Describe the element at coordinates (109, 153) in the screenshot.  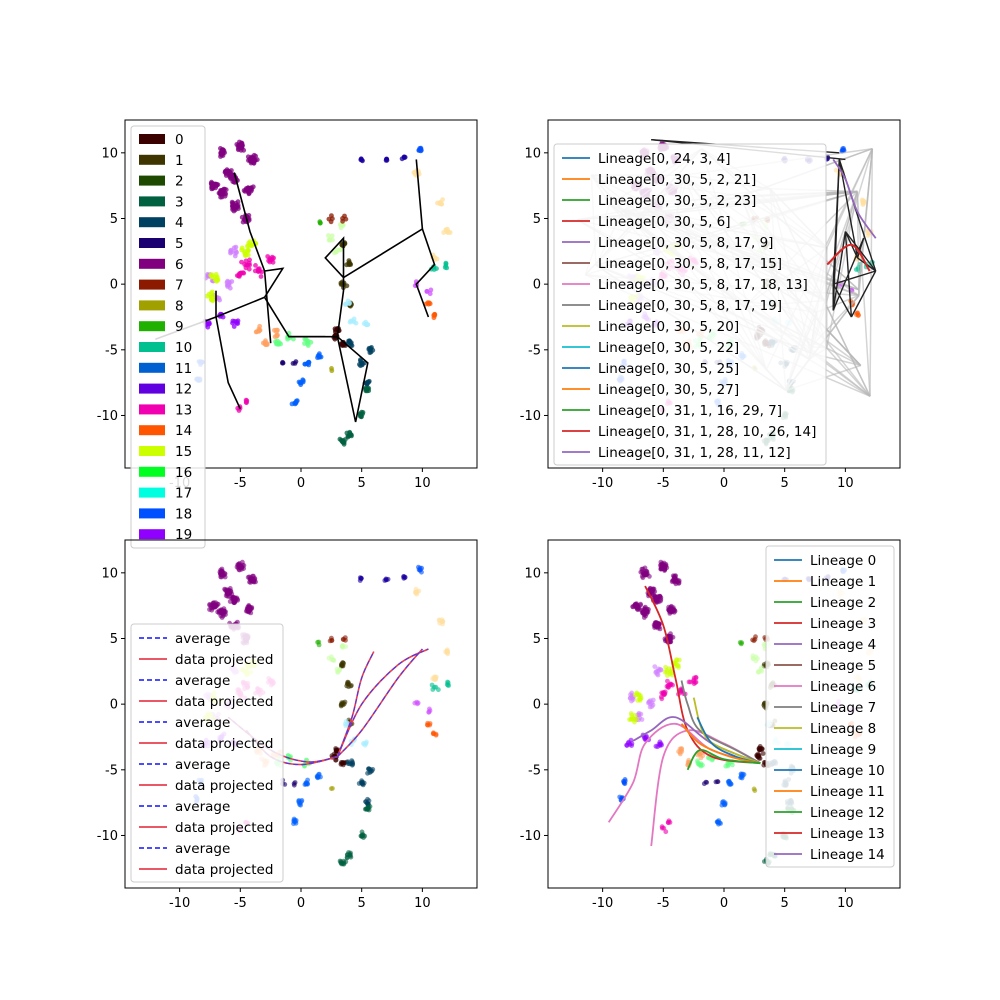
I see `y-tick-label: 10` at that location.